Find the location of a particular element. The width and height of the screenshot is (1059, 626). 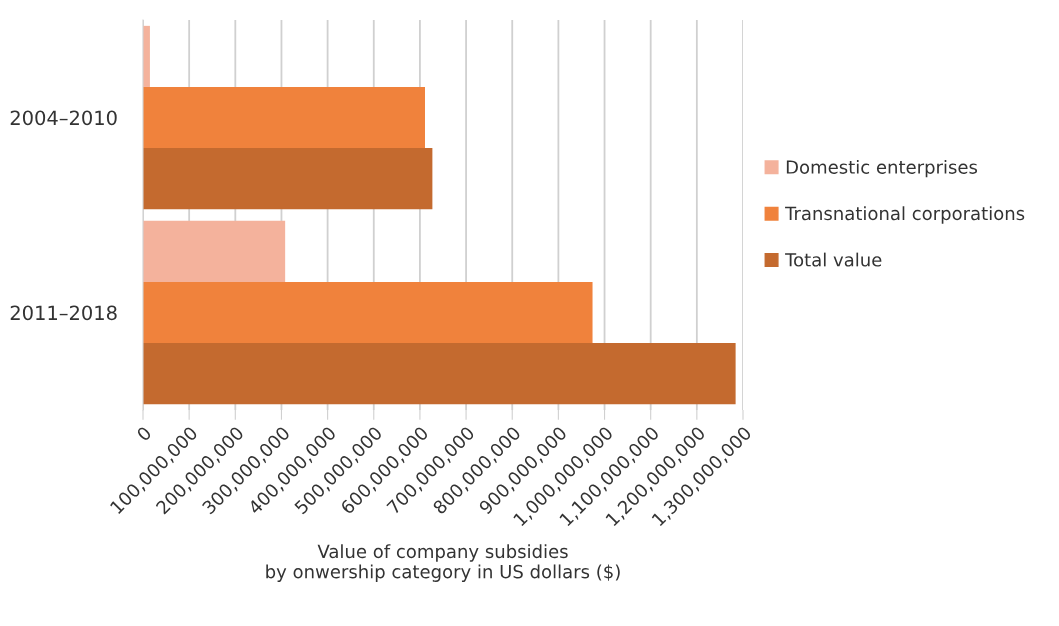

y-tick-label: 2004–2010 is located at coordinates (63, 118).